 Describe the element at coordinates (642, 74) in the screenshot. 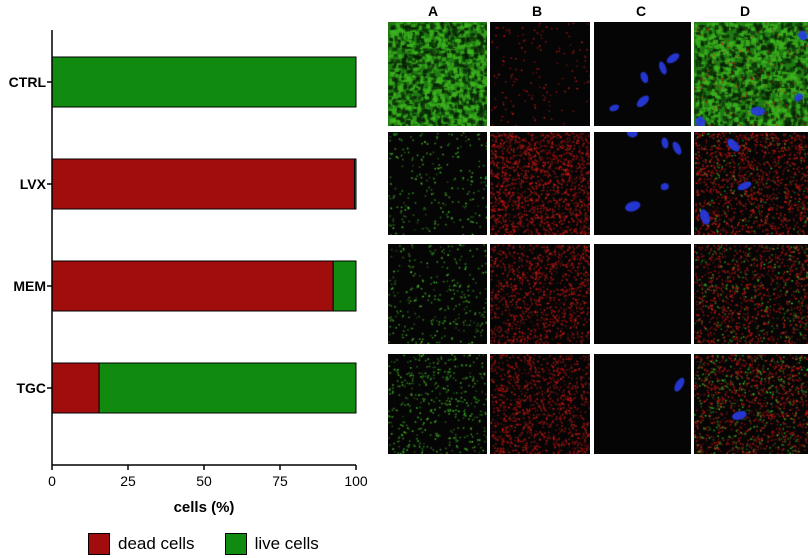

I see `micrograph-row1-col3` at that location.